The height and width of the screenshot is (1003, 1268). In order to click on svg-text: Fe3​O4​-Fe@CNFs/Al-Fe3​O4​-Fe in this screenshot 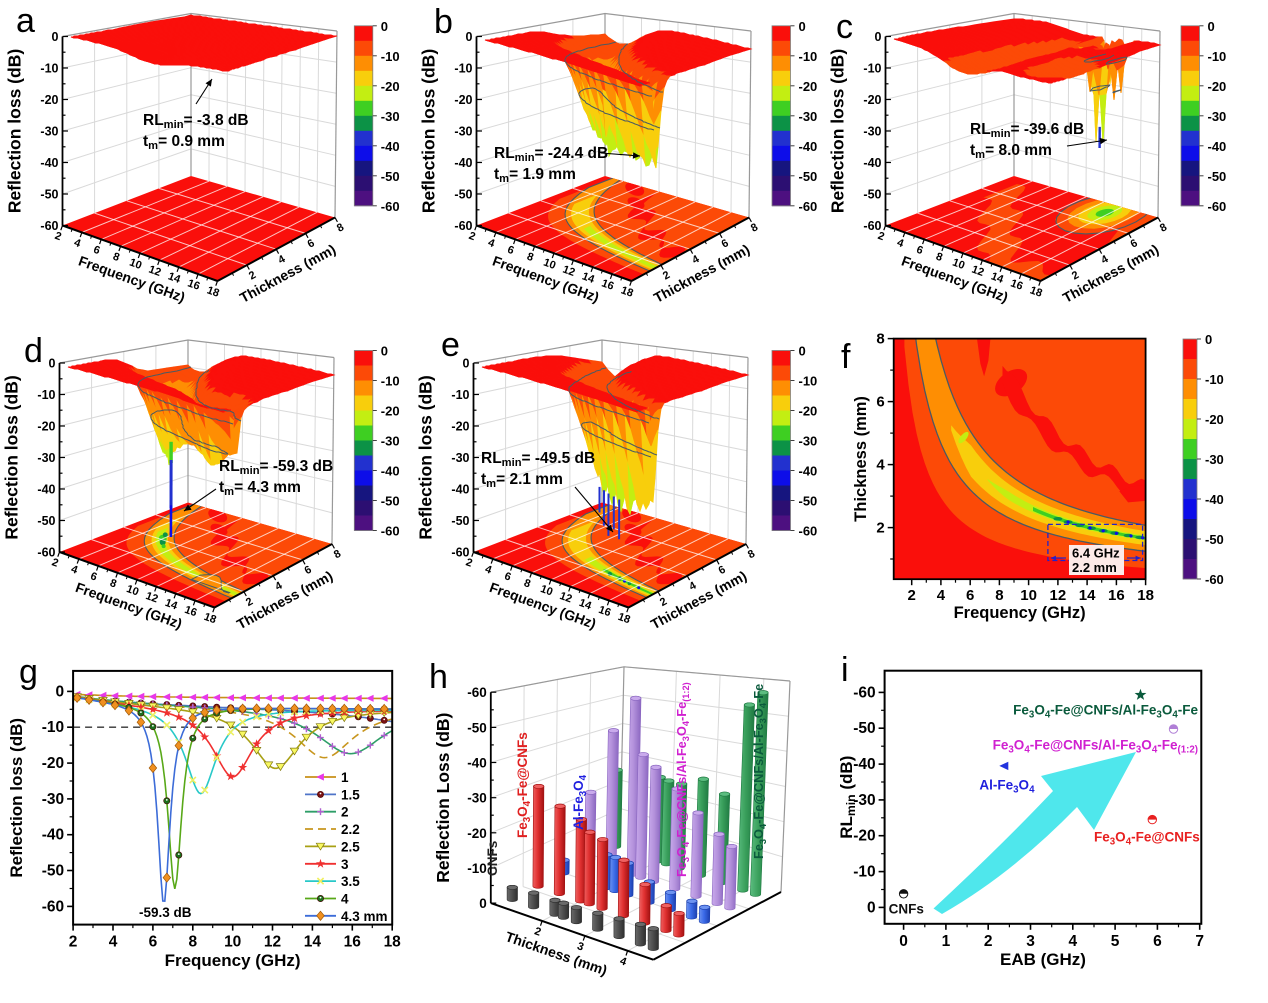, I will do `click(759, 771)`.